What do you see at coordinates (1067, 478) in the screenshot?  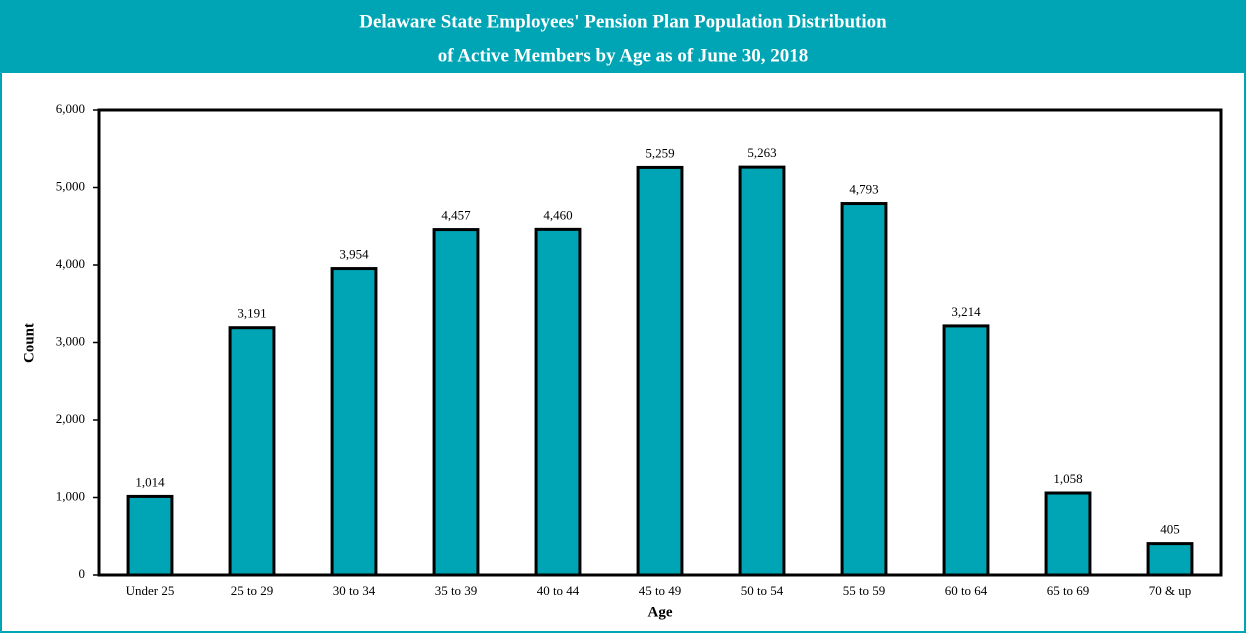 I see `data-label: 1,058` at bounding box center [1067, 478].